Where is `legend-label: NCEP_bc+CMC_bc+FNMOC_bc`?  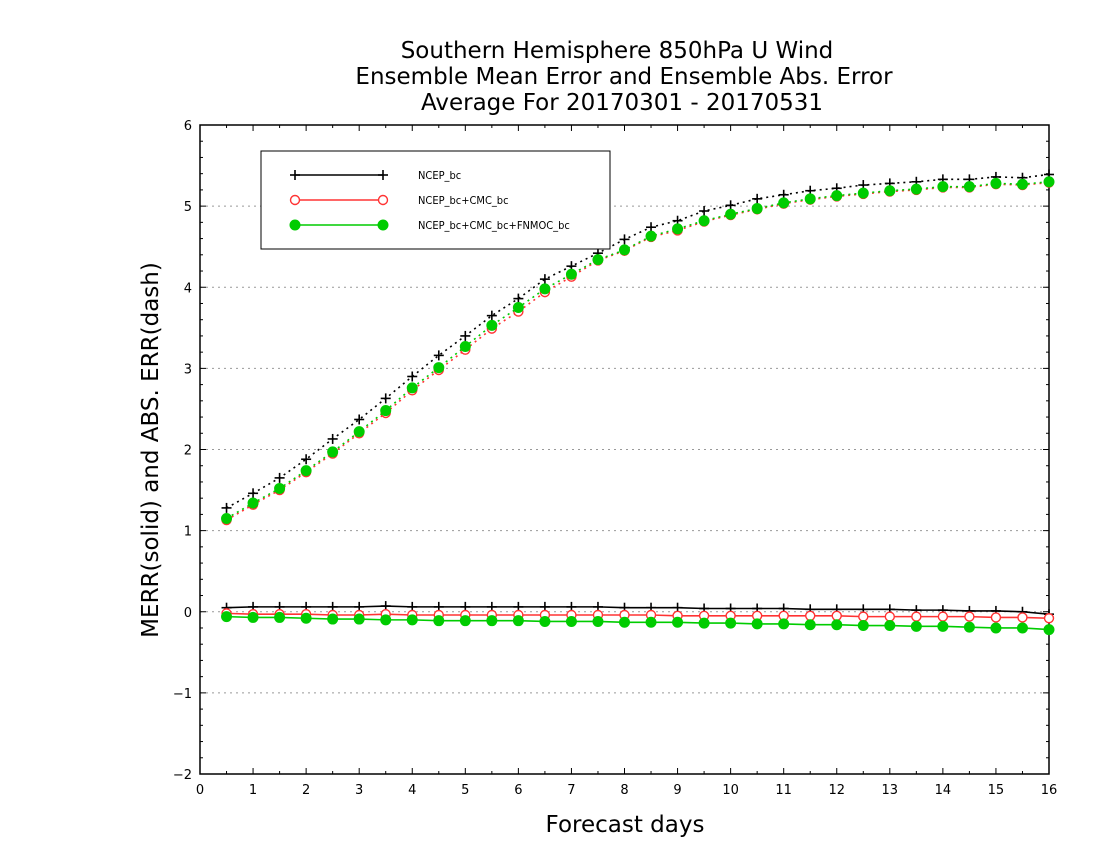 legend-label: NCEP_bc+CMC_bc+FNMOC_bc is located at coordinates (494, 225).